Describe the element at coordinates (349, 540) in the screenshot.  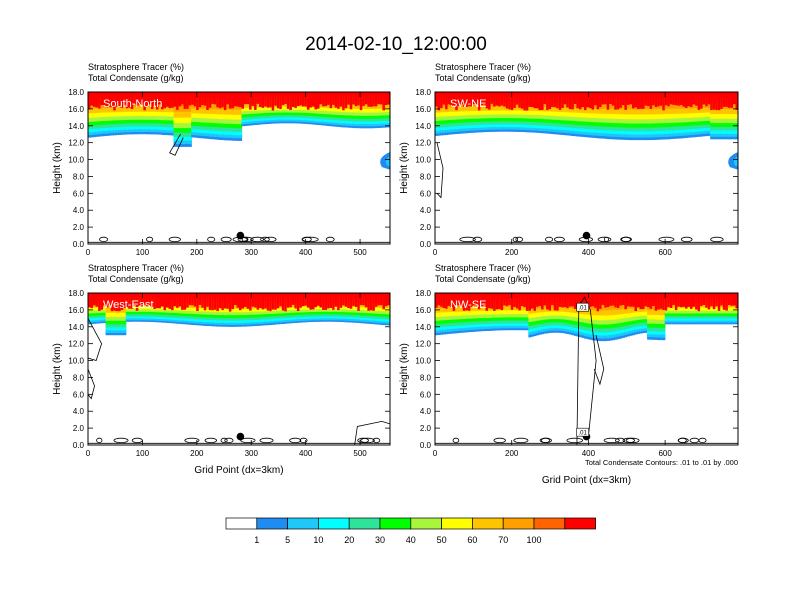
I see `colorbar-label: 20` at that location.